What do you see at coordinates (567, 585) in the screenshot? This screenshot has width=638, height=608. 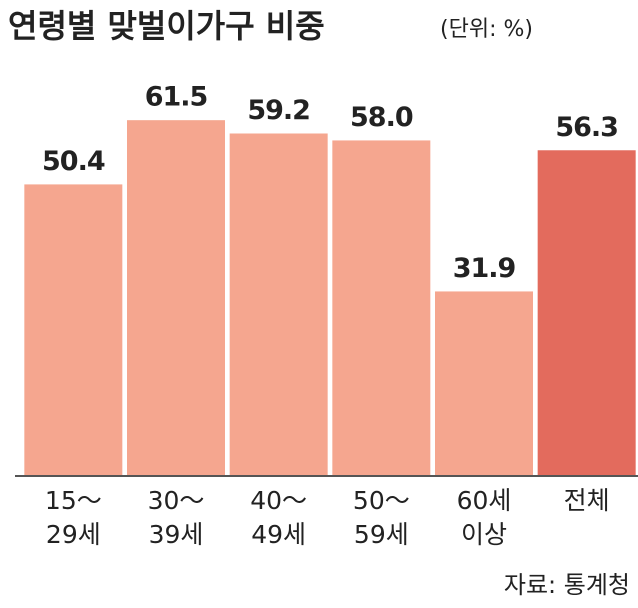 I see `source: 자료: 통계청` at bounding box center [567, 585].